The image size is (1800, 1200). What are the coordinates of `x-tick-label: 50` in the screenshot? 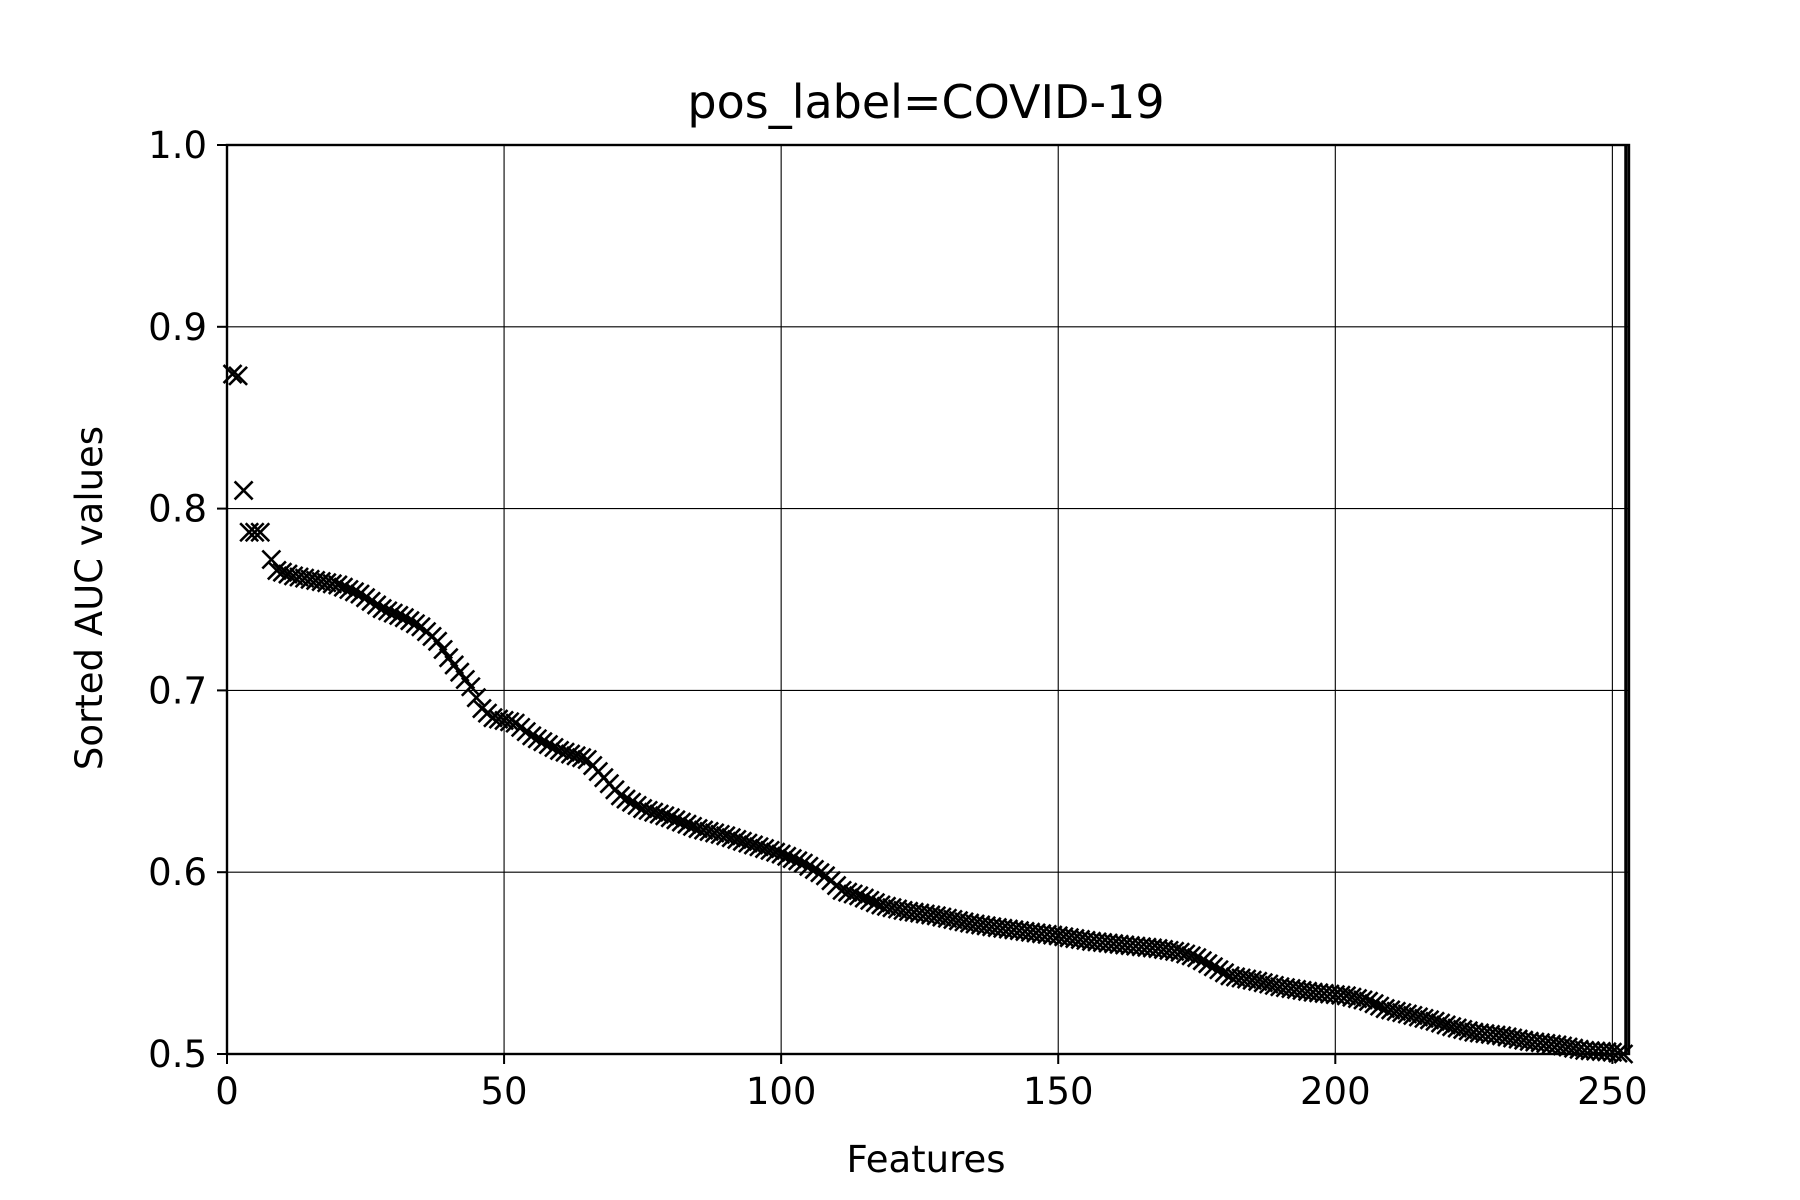 It's located at (504, 1091).